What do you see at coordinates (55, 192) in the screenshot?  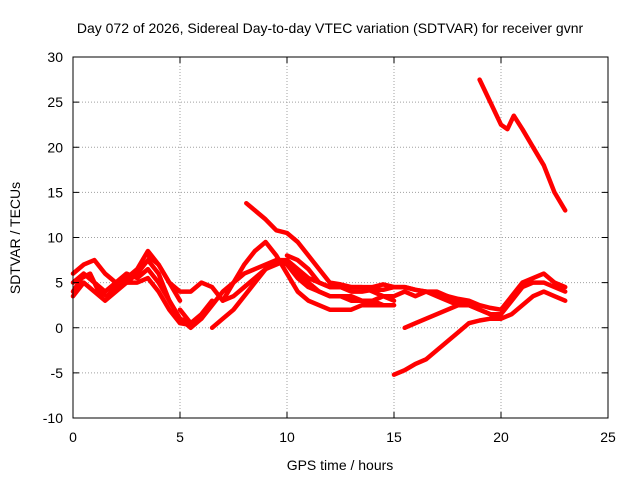 I see `y-tick-label: 15` at bounding box center [55, 192].